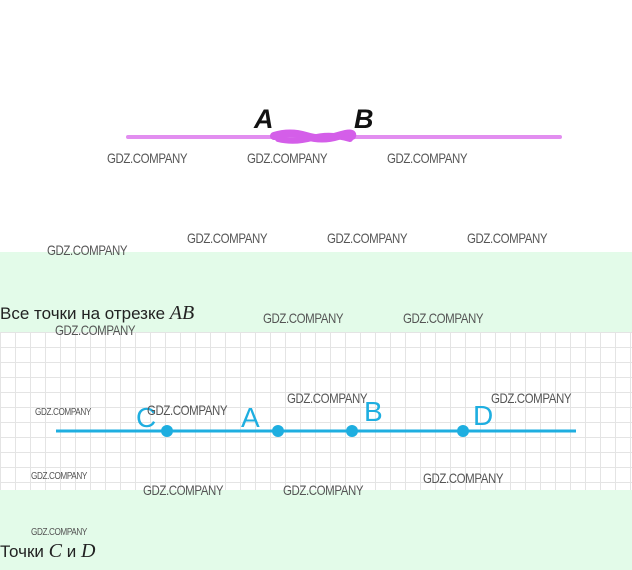 This screenshot has width=632, height=570. Describe the element at coordinates (250, 417) in the screenshot. I see `label-a: A` at that location.